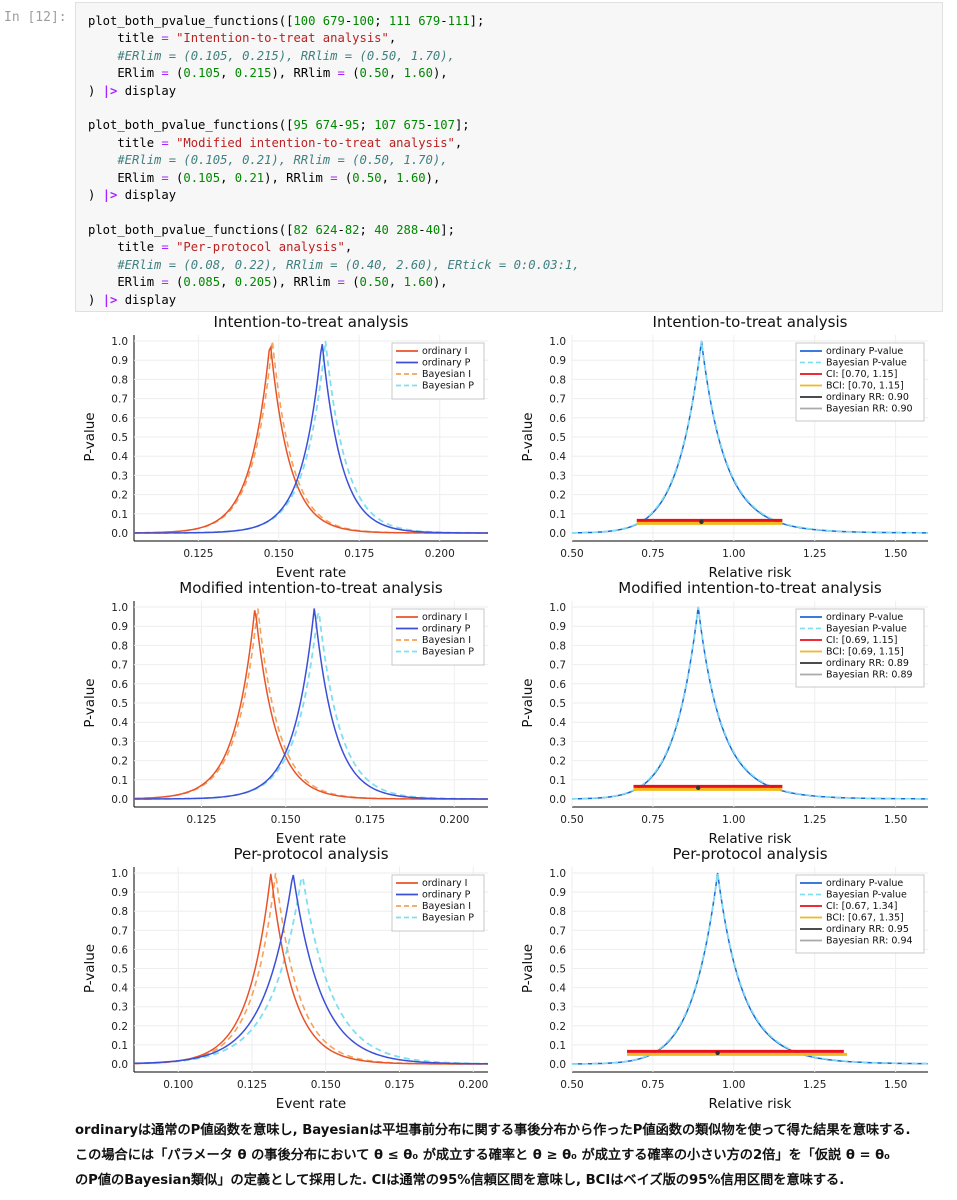  What do you see at coordinates (119, 1027) in the screenshot?
I see `y-tick-label: 0.2` at bounding box center [119, 1027].